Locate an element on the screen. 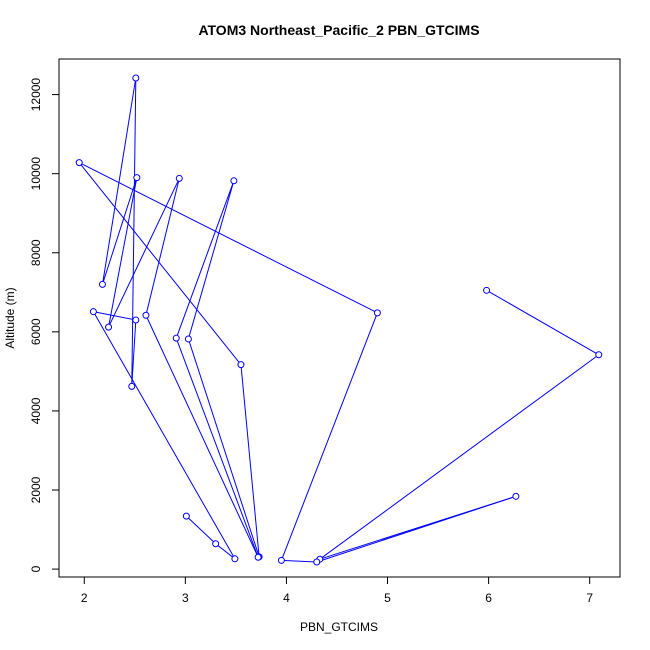 This screenshot has height=650, width=650. x-tick-label: 7 is located at coordinates (589, 598).